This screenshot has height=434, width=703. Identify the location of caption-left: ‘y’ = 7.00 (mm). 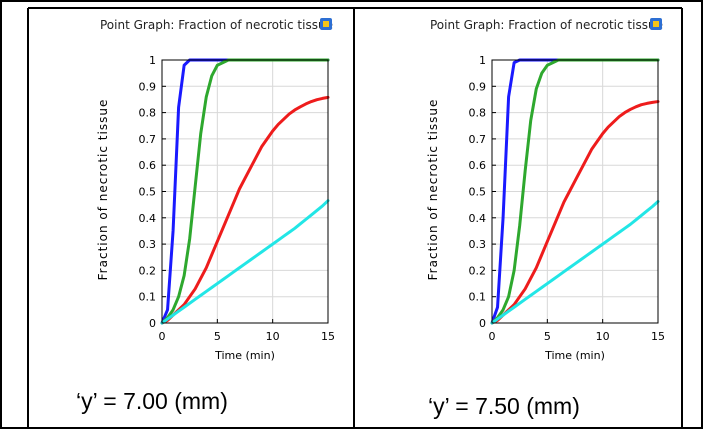
(152, 401).